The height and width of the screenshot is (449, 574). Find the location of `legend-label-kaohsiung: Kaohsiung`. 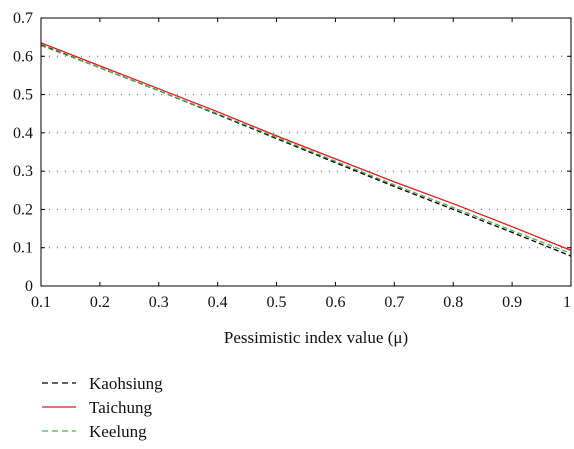

legend-label-kaohsiung: Kaohsiung is located at coordinates (126, 383).